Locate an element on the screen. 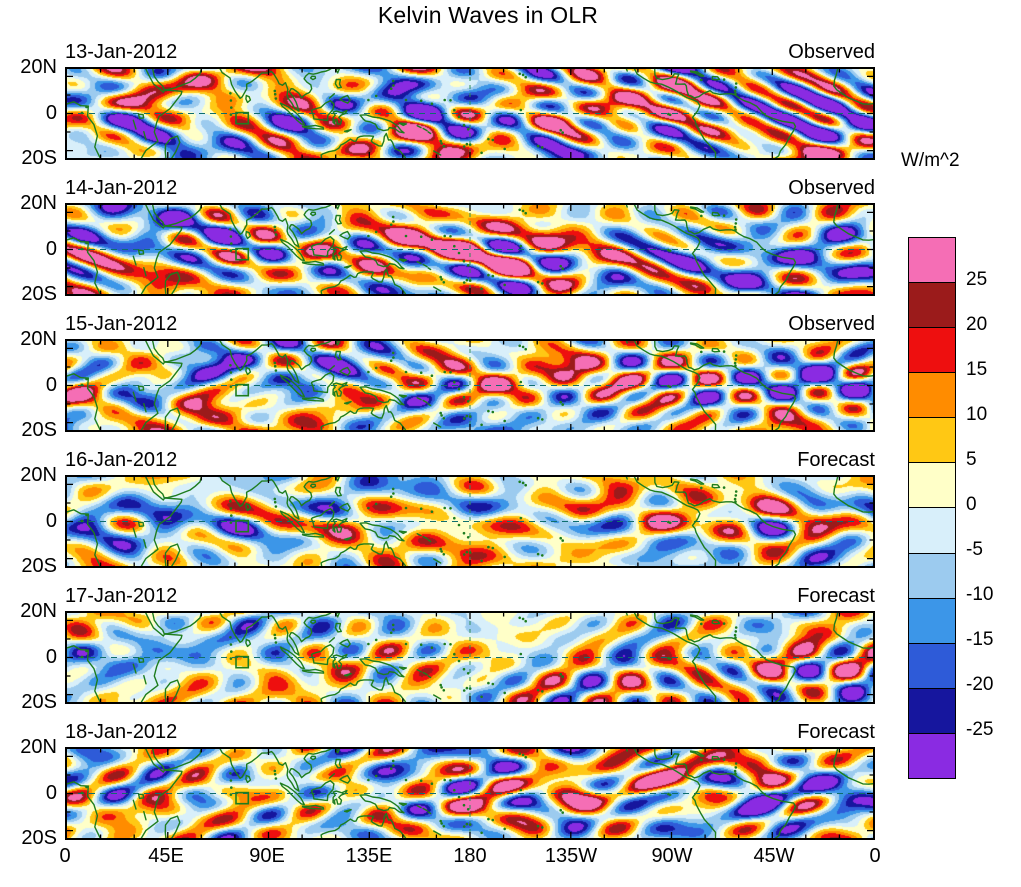 This screenshot has width=1021, height=887. colorbar-tick-label: 15 is located at coordinates (977, 369).